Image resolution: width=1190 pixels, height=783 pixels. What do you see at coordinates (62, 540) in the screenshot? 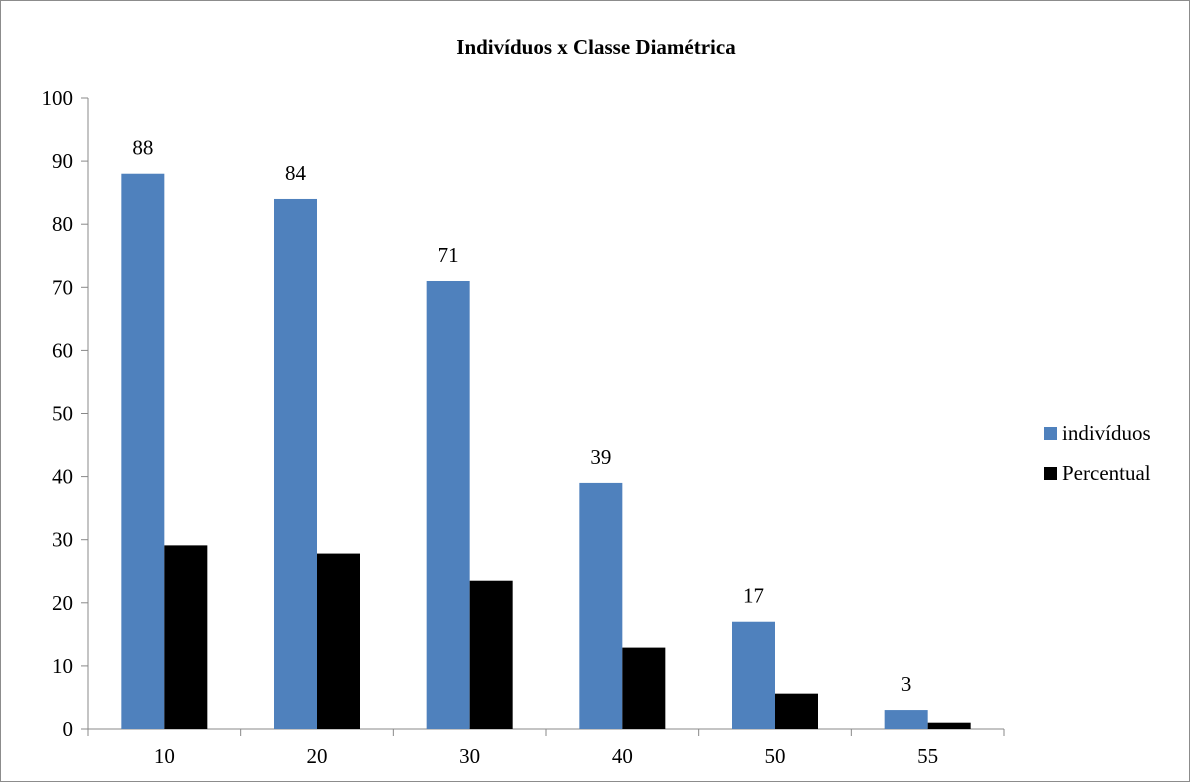
I see `y-tick-label: 30` at bounding box center [62, 540].